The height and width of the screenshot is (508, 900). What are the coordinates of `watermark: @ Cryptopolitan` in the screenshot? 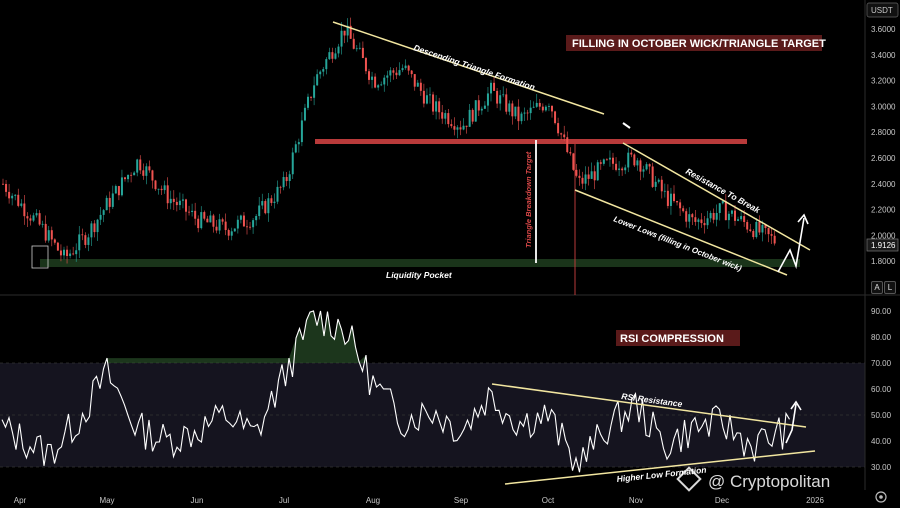 It's located at (753, 479).